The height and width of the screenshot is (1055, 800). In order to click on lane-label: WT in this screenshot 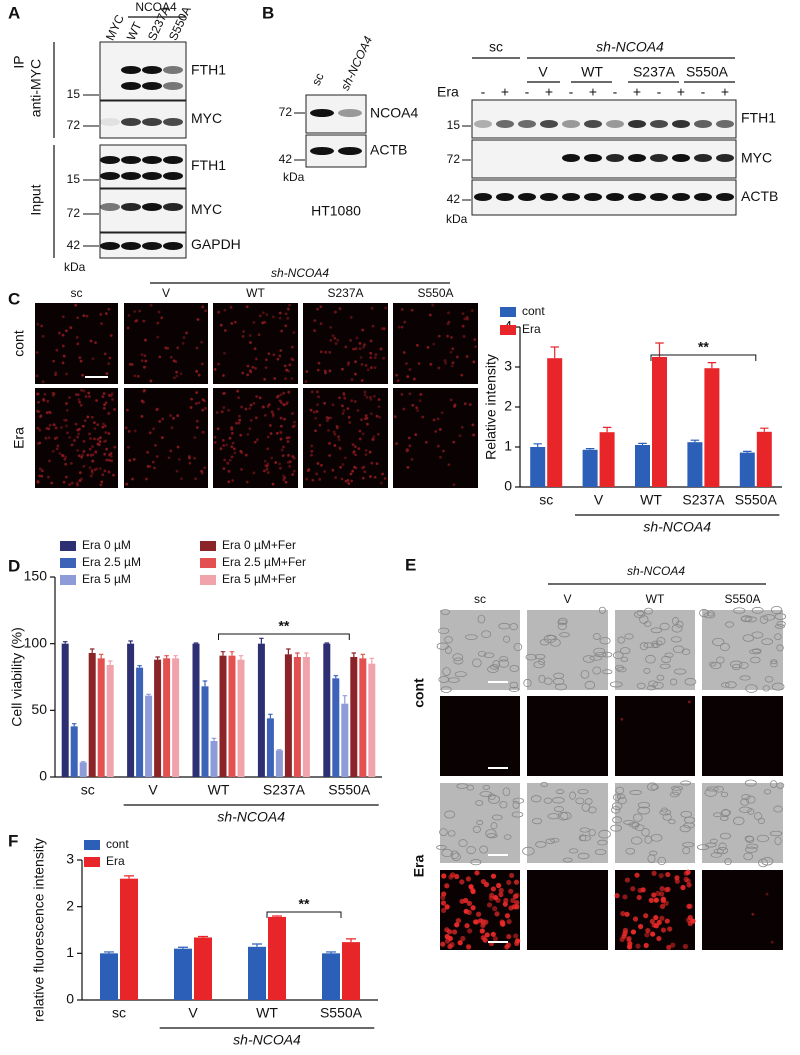, I will do `click(134, 30)`.